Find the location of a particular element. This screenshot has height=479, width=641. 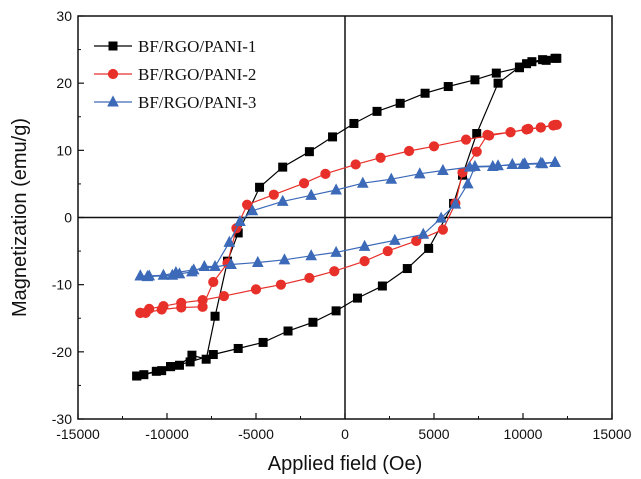

legend-item: BF/RGO/PANI-1 is located at coordinates (175, 46).